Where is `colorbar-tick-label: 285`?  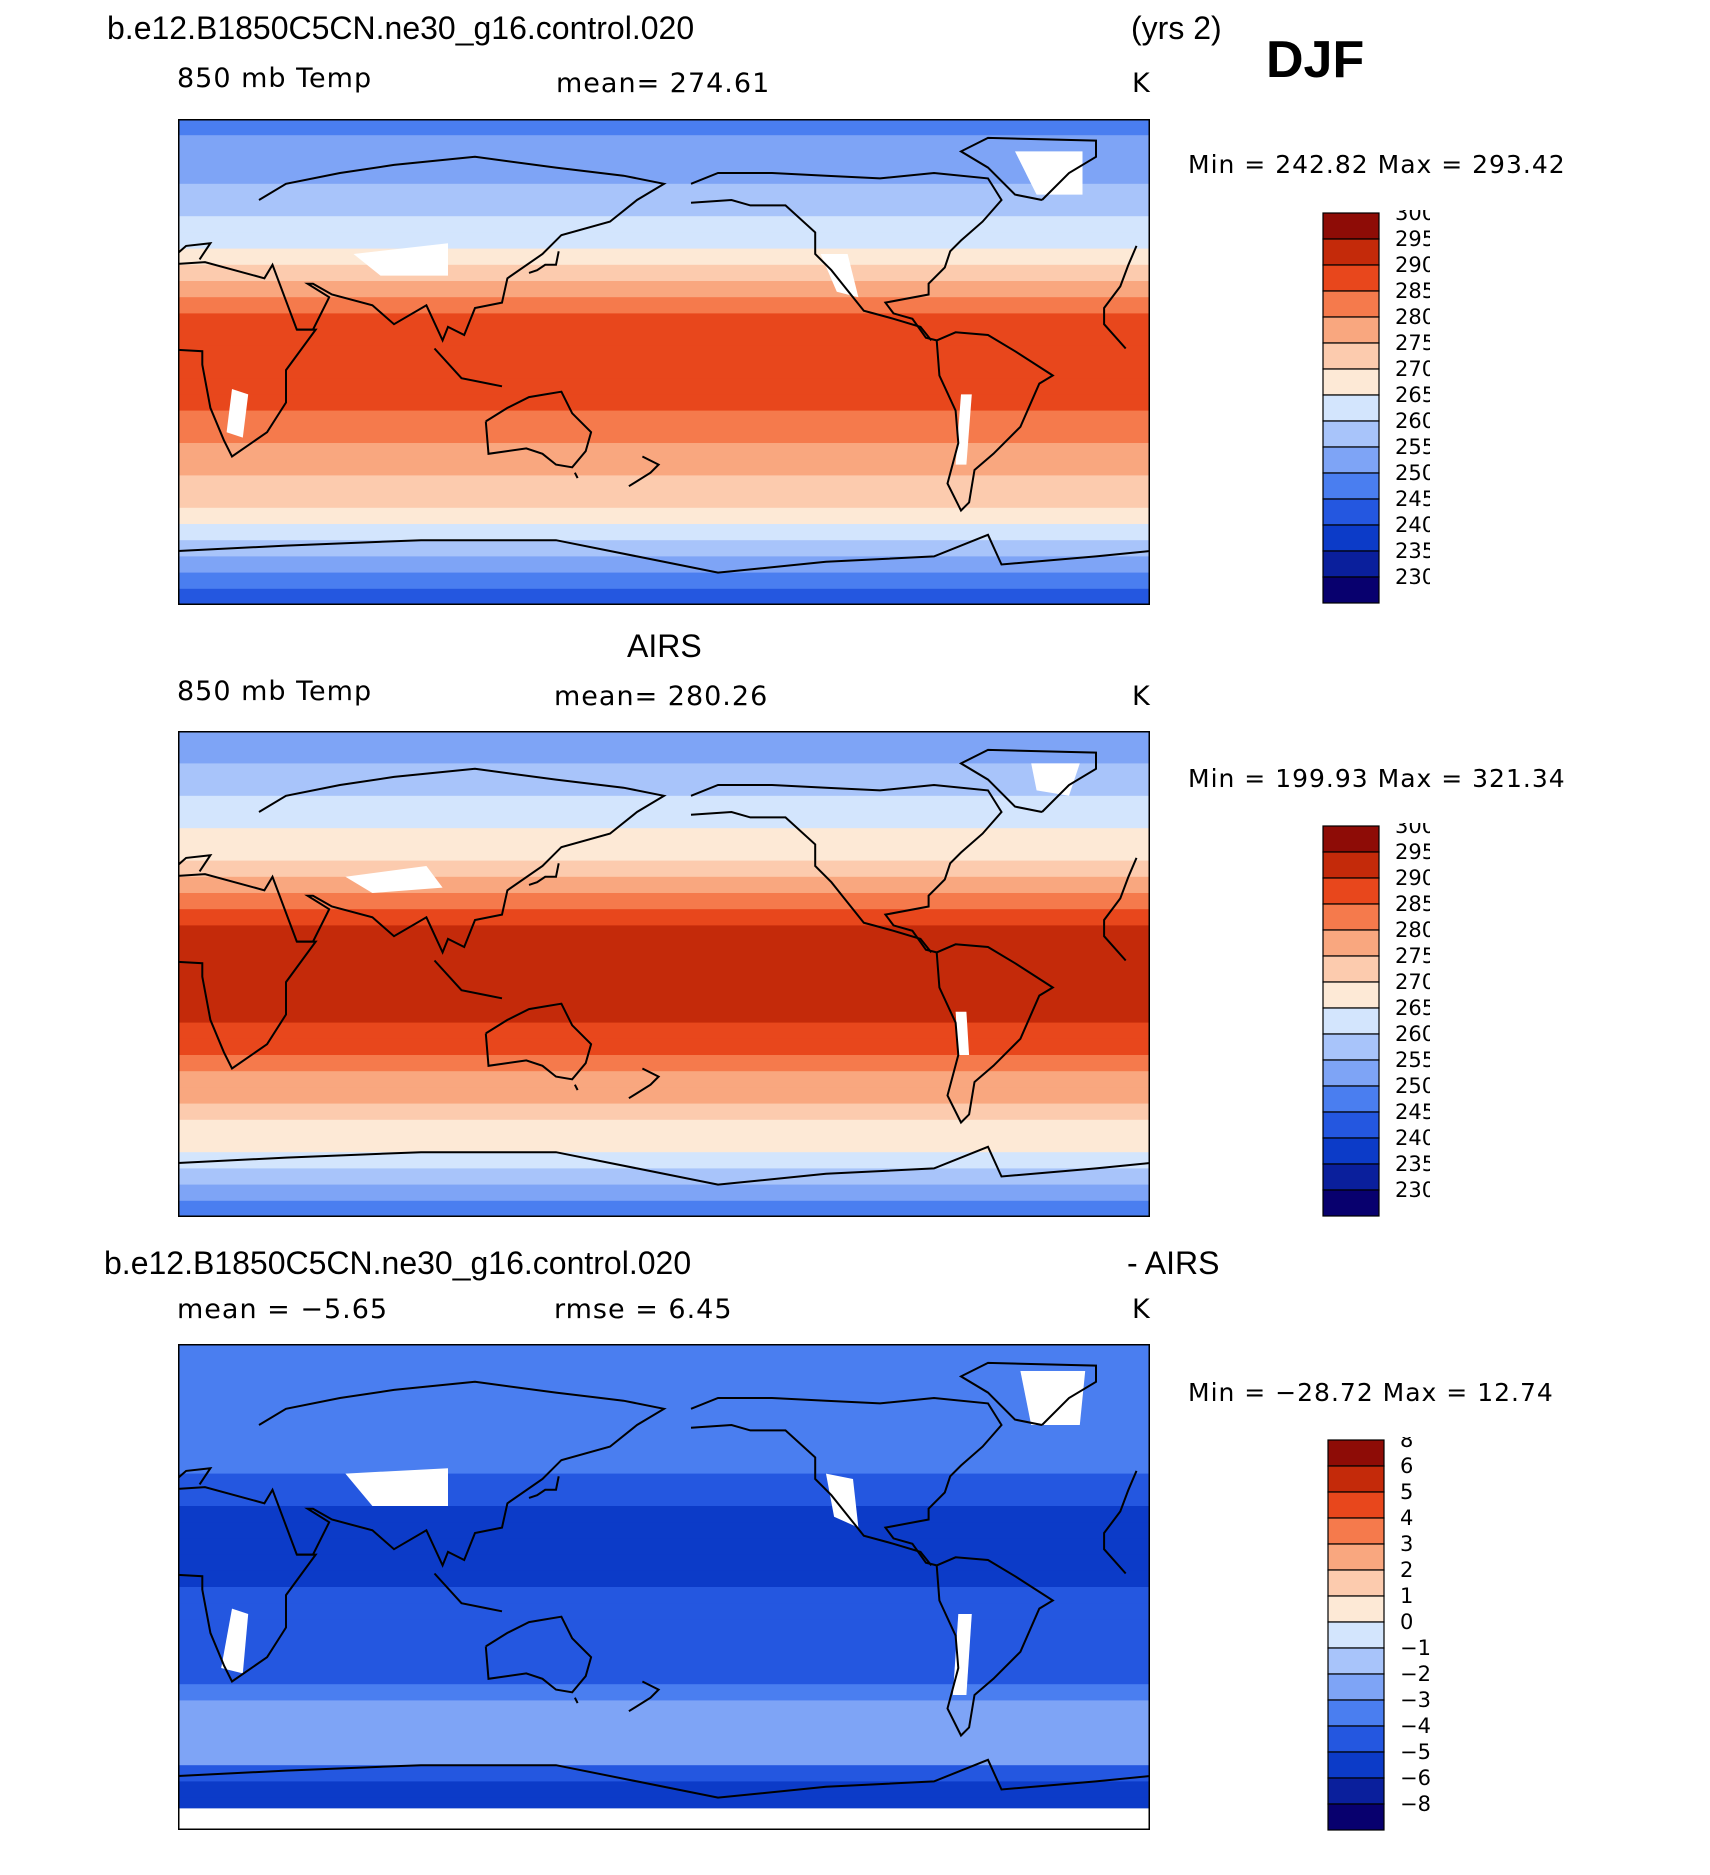 colorbar-tick-label: 285 is located at coordinates (1412, 904).